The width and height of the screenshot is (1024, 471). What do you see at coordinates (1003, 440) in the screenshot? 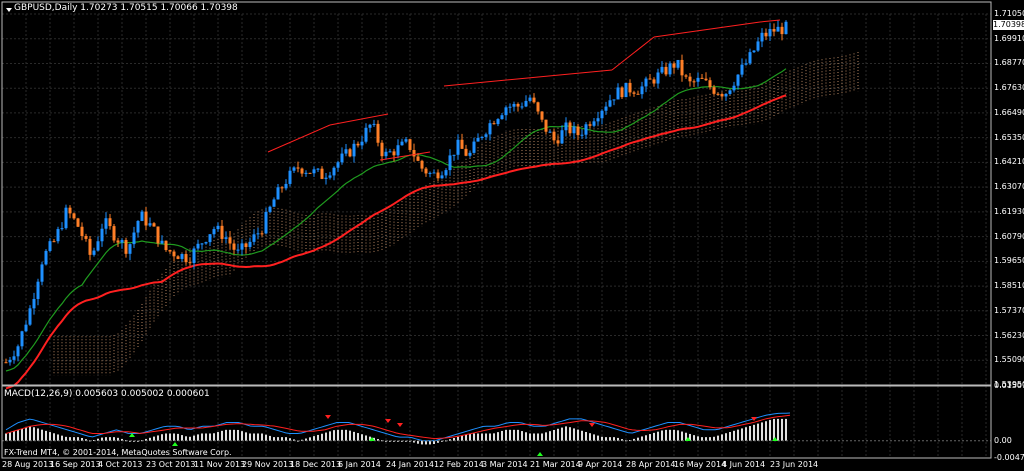
I see `macd-tick-label: 0.00` at bounding box center [1003, 440].